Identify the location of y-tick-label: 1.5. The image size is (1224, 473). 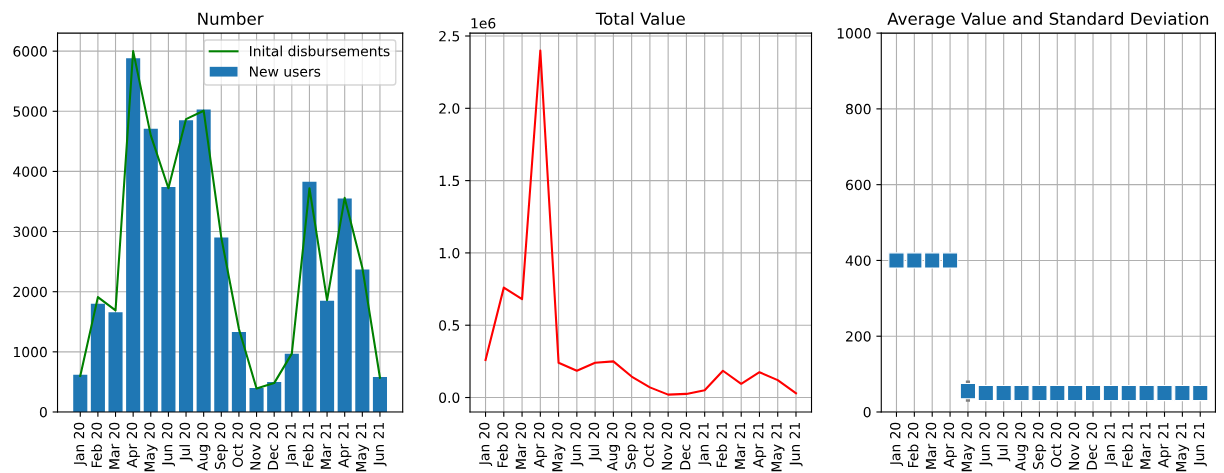
(449, 181).